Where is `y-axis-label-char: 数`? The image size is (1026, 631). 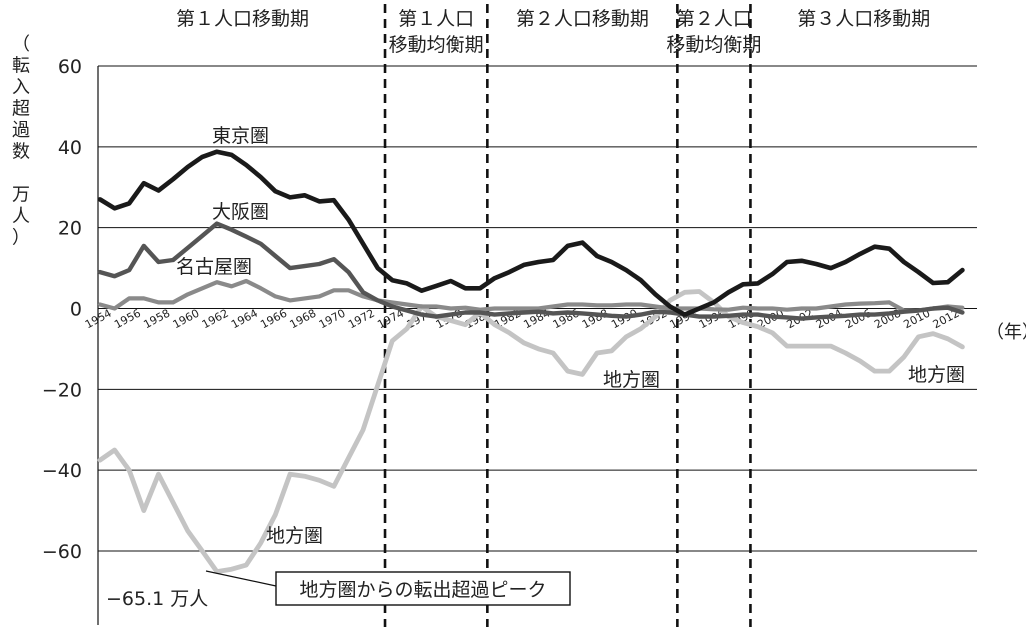 y-axis-label-char: 数 is located at coordinates (21, 152).